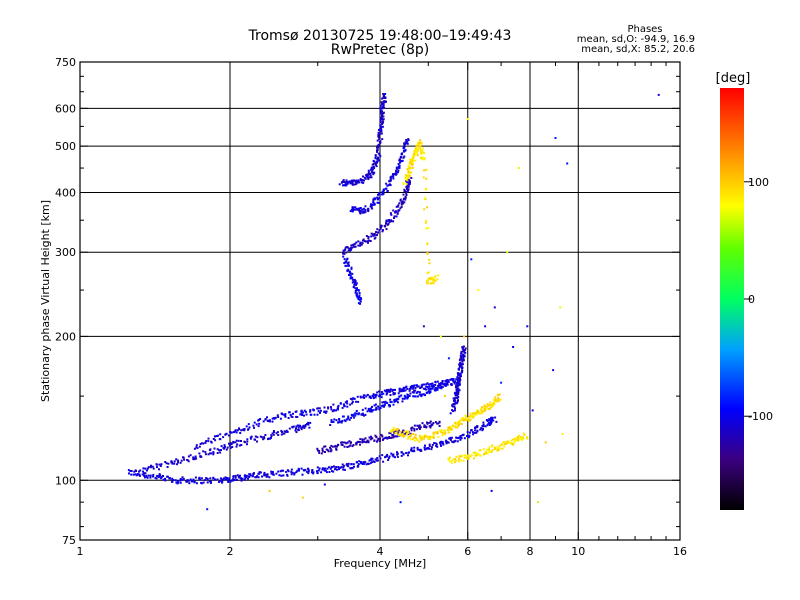 This screenshot has width=800, height=600. What do you see at coordinates (758, 182) in the screenshot?
I see `colorbar-tick-label: 100` at bounding box center [758, 182].